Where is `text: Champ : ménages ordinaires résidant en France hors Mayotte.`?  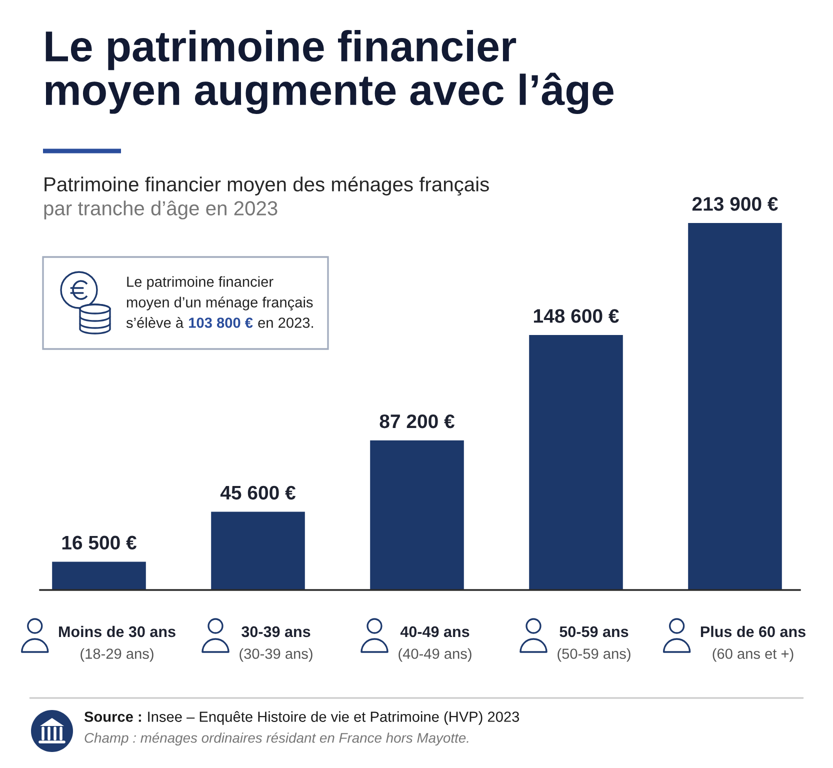 text: Champ : ménages ordinaires résidant en France hors Mayotte. is located at coordinates (276, 739).